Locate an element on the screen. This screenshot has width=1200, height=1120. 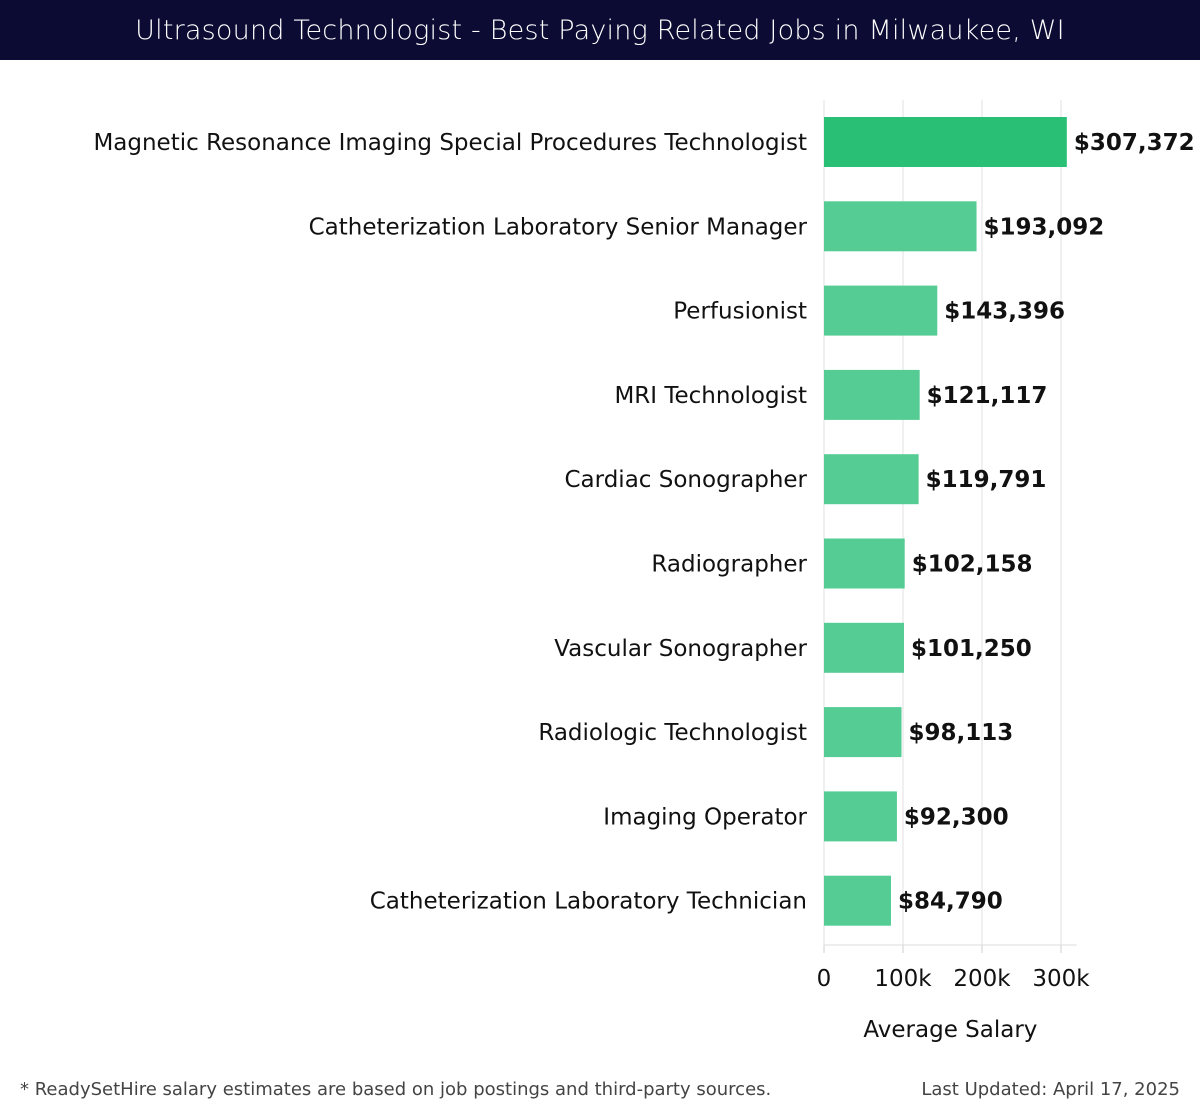
value-label: $121,117 is located at coordinates (987, 396).